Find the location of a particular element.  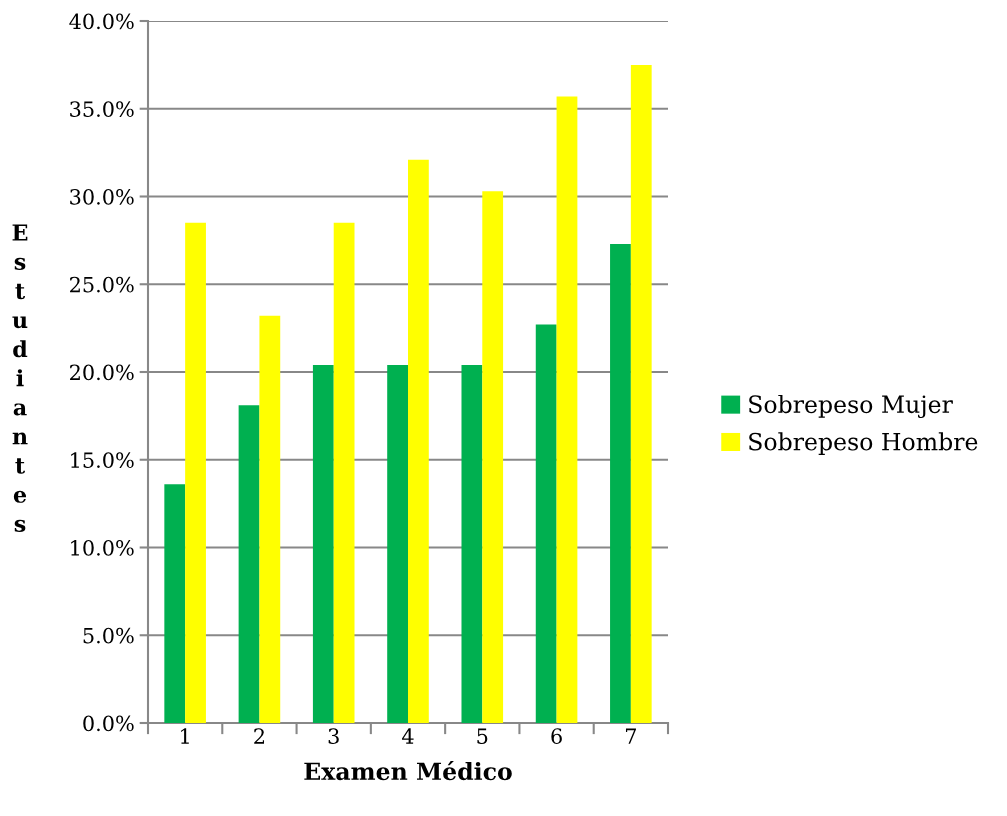

y-tick-label: 0.0% is located at coordinates (108, 723).